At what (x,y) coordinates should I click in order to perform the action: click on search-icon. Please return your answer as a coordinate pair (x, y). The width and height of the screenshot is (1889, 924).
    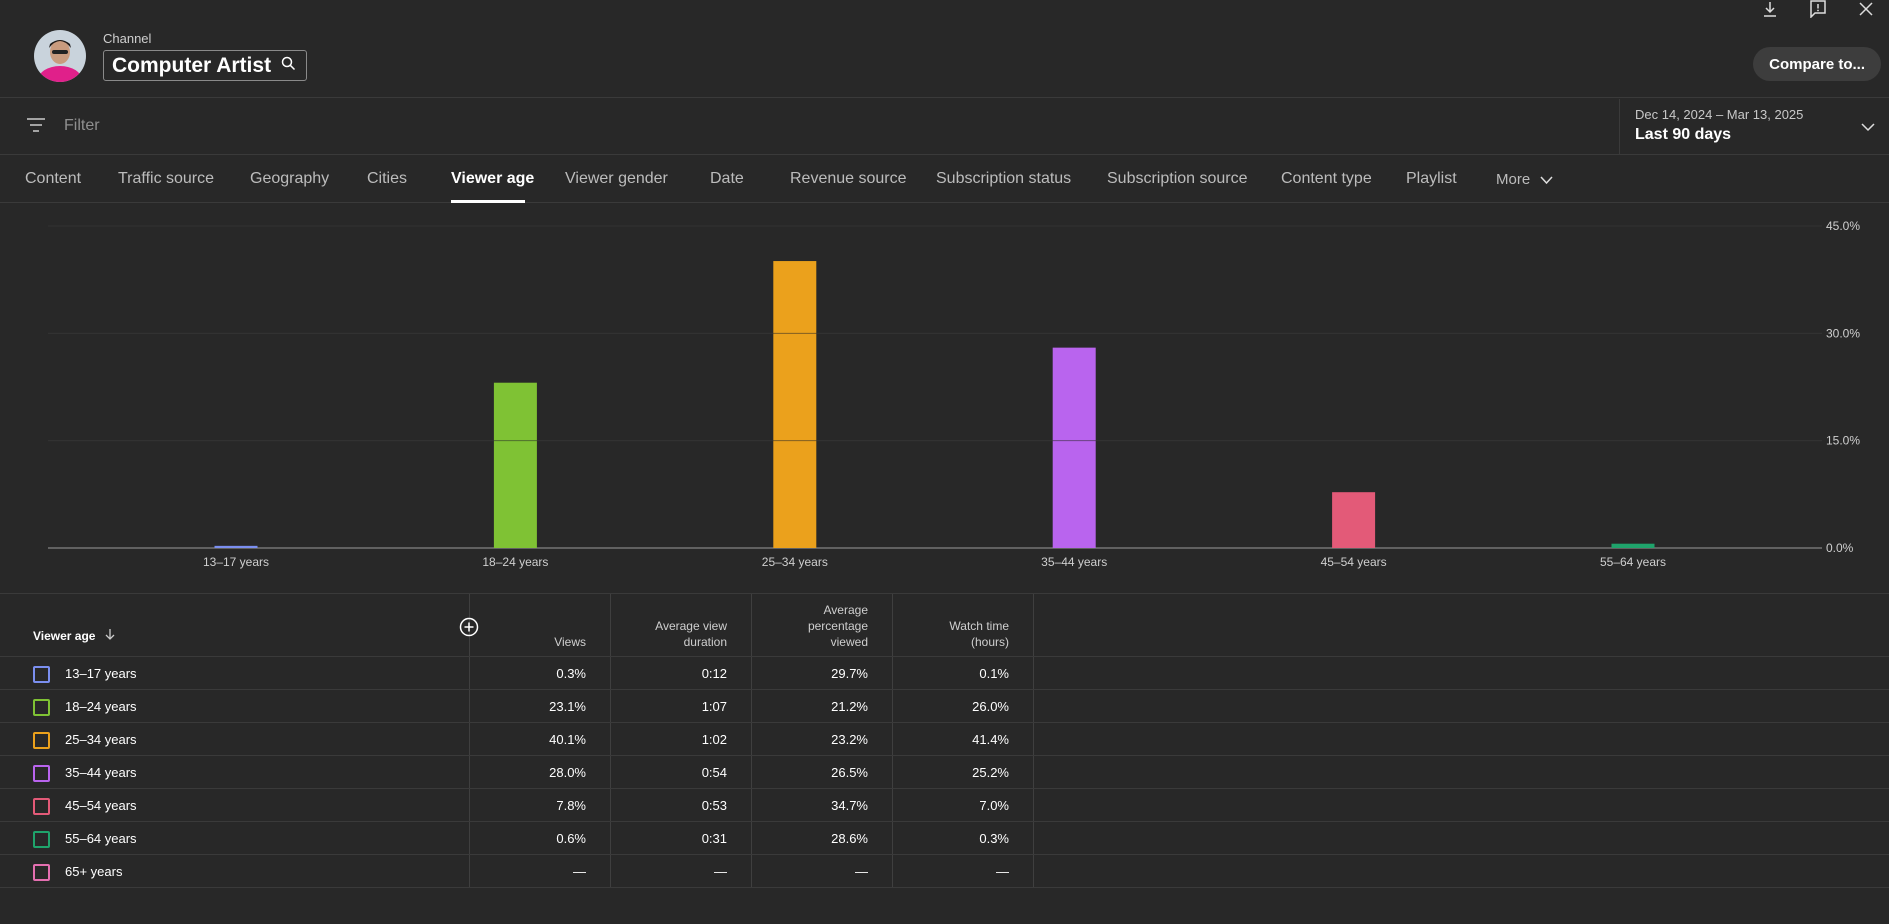
    Looking at the image, I should click on (288, 66).